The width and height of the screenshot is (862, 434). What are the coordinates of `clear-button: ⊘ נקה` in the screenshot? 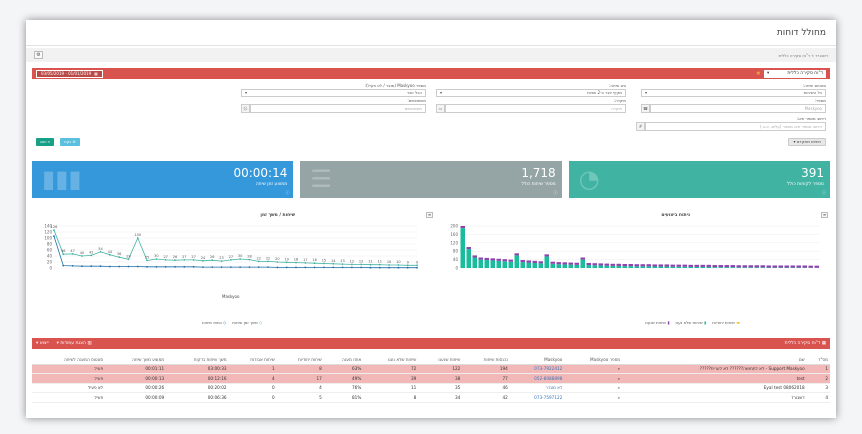 It's located at (70, 142).